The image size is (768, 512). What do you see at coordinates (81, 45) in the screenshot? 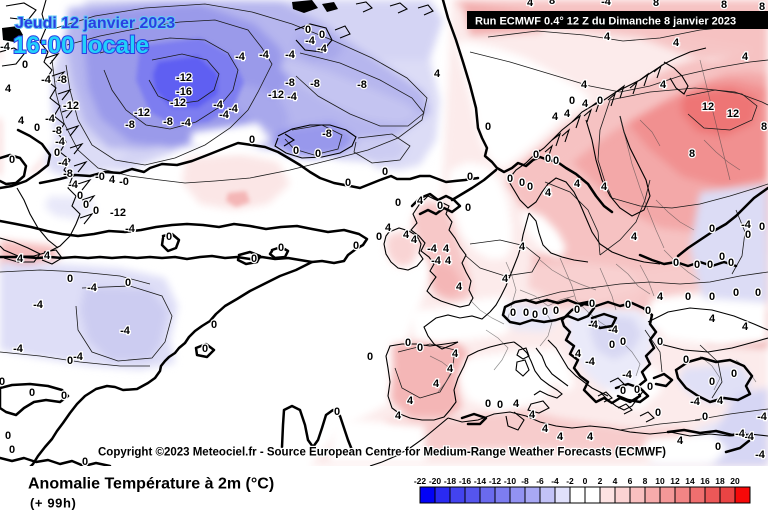
I see `svg-text: 16:00 locale` at bounding box center [81, 45].